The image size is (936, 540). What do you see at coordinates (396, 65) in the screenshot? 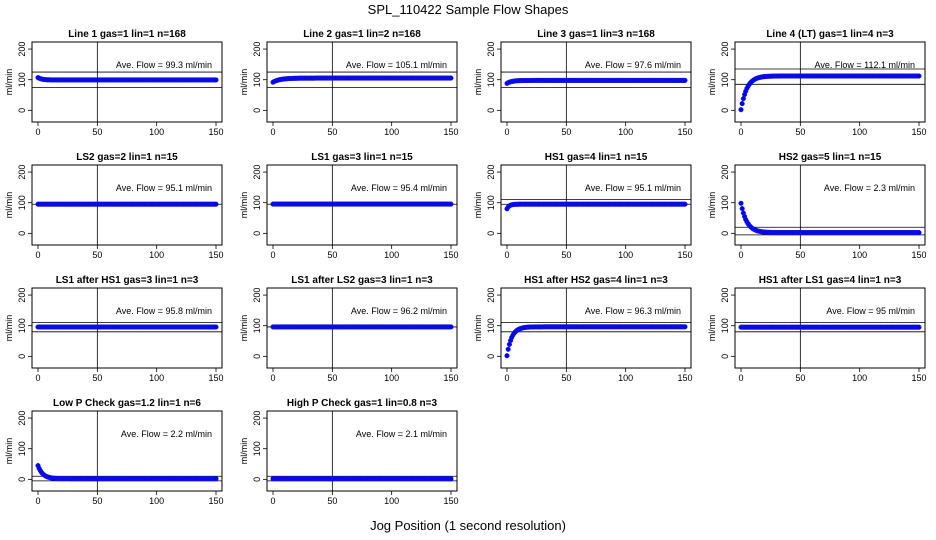
I see `average-flow-annotation: Ave. Flow = 105.1 ml/min` at bounding box center [396, 65].